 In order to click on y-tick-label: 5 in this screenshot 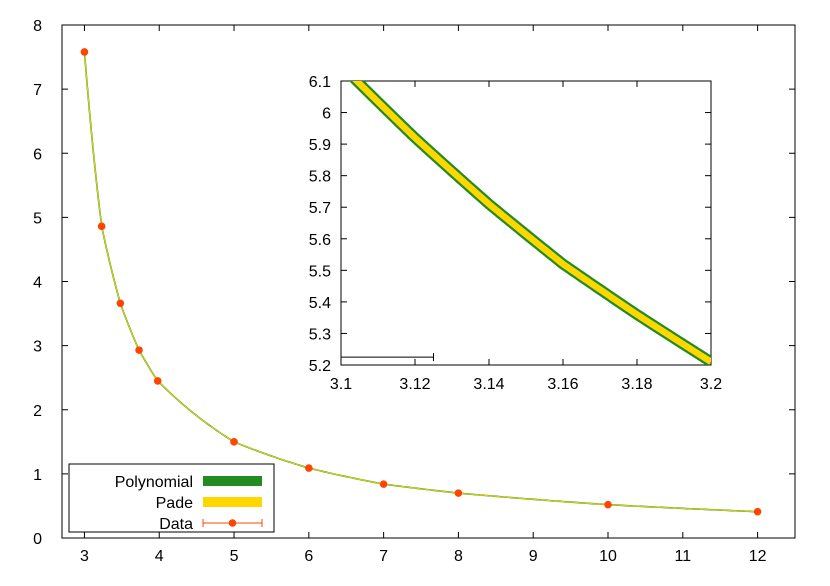, I will do `click(37, 218)`.